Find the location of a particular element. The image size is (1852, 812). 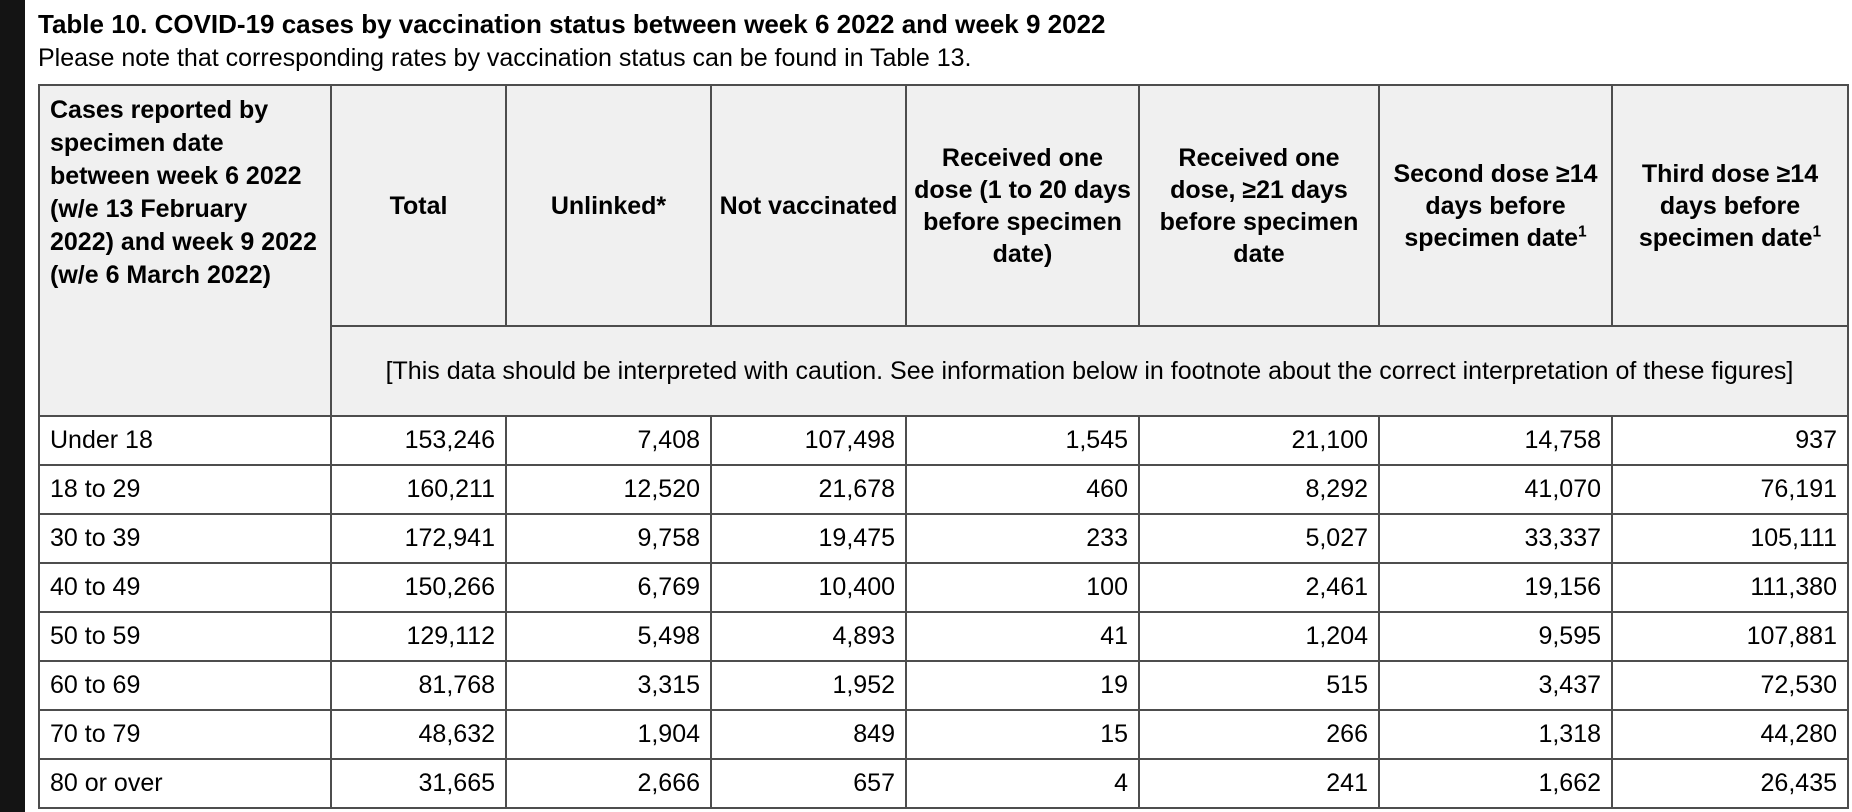

row-label: Under 18 is located at coordinates (185, 440).